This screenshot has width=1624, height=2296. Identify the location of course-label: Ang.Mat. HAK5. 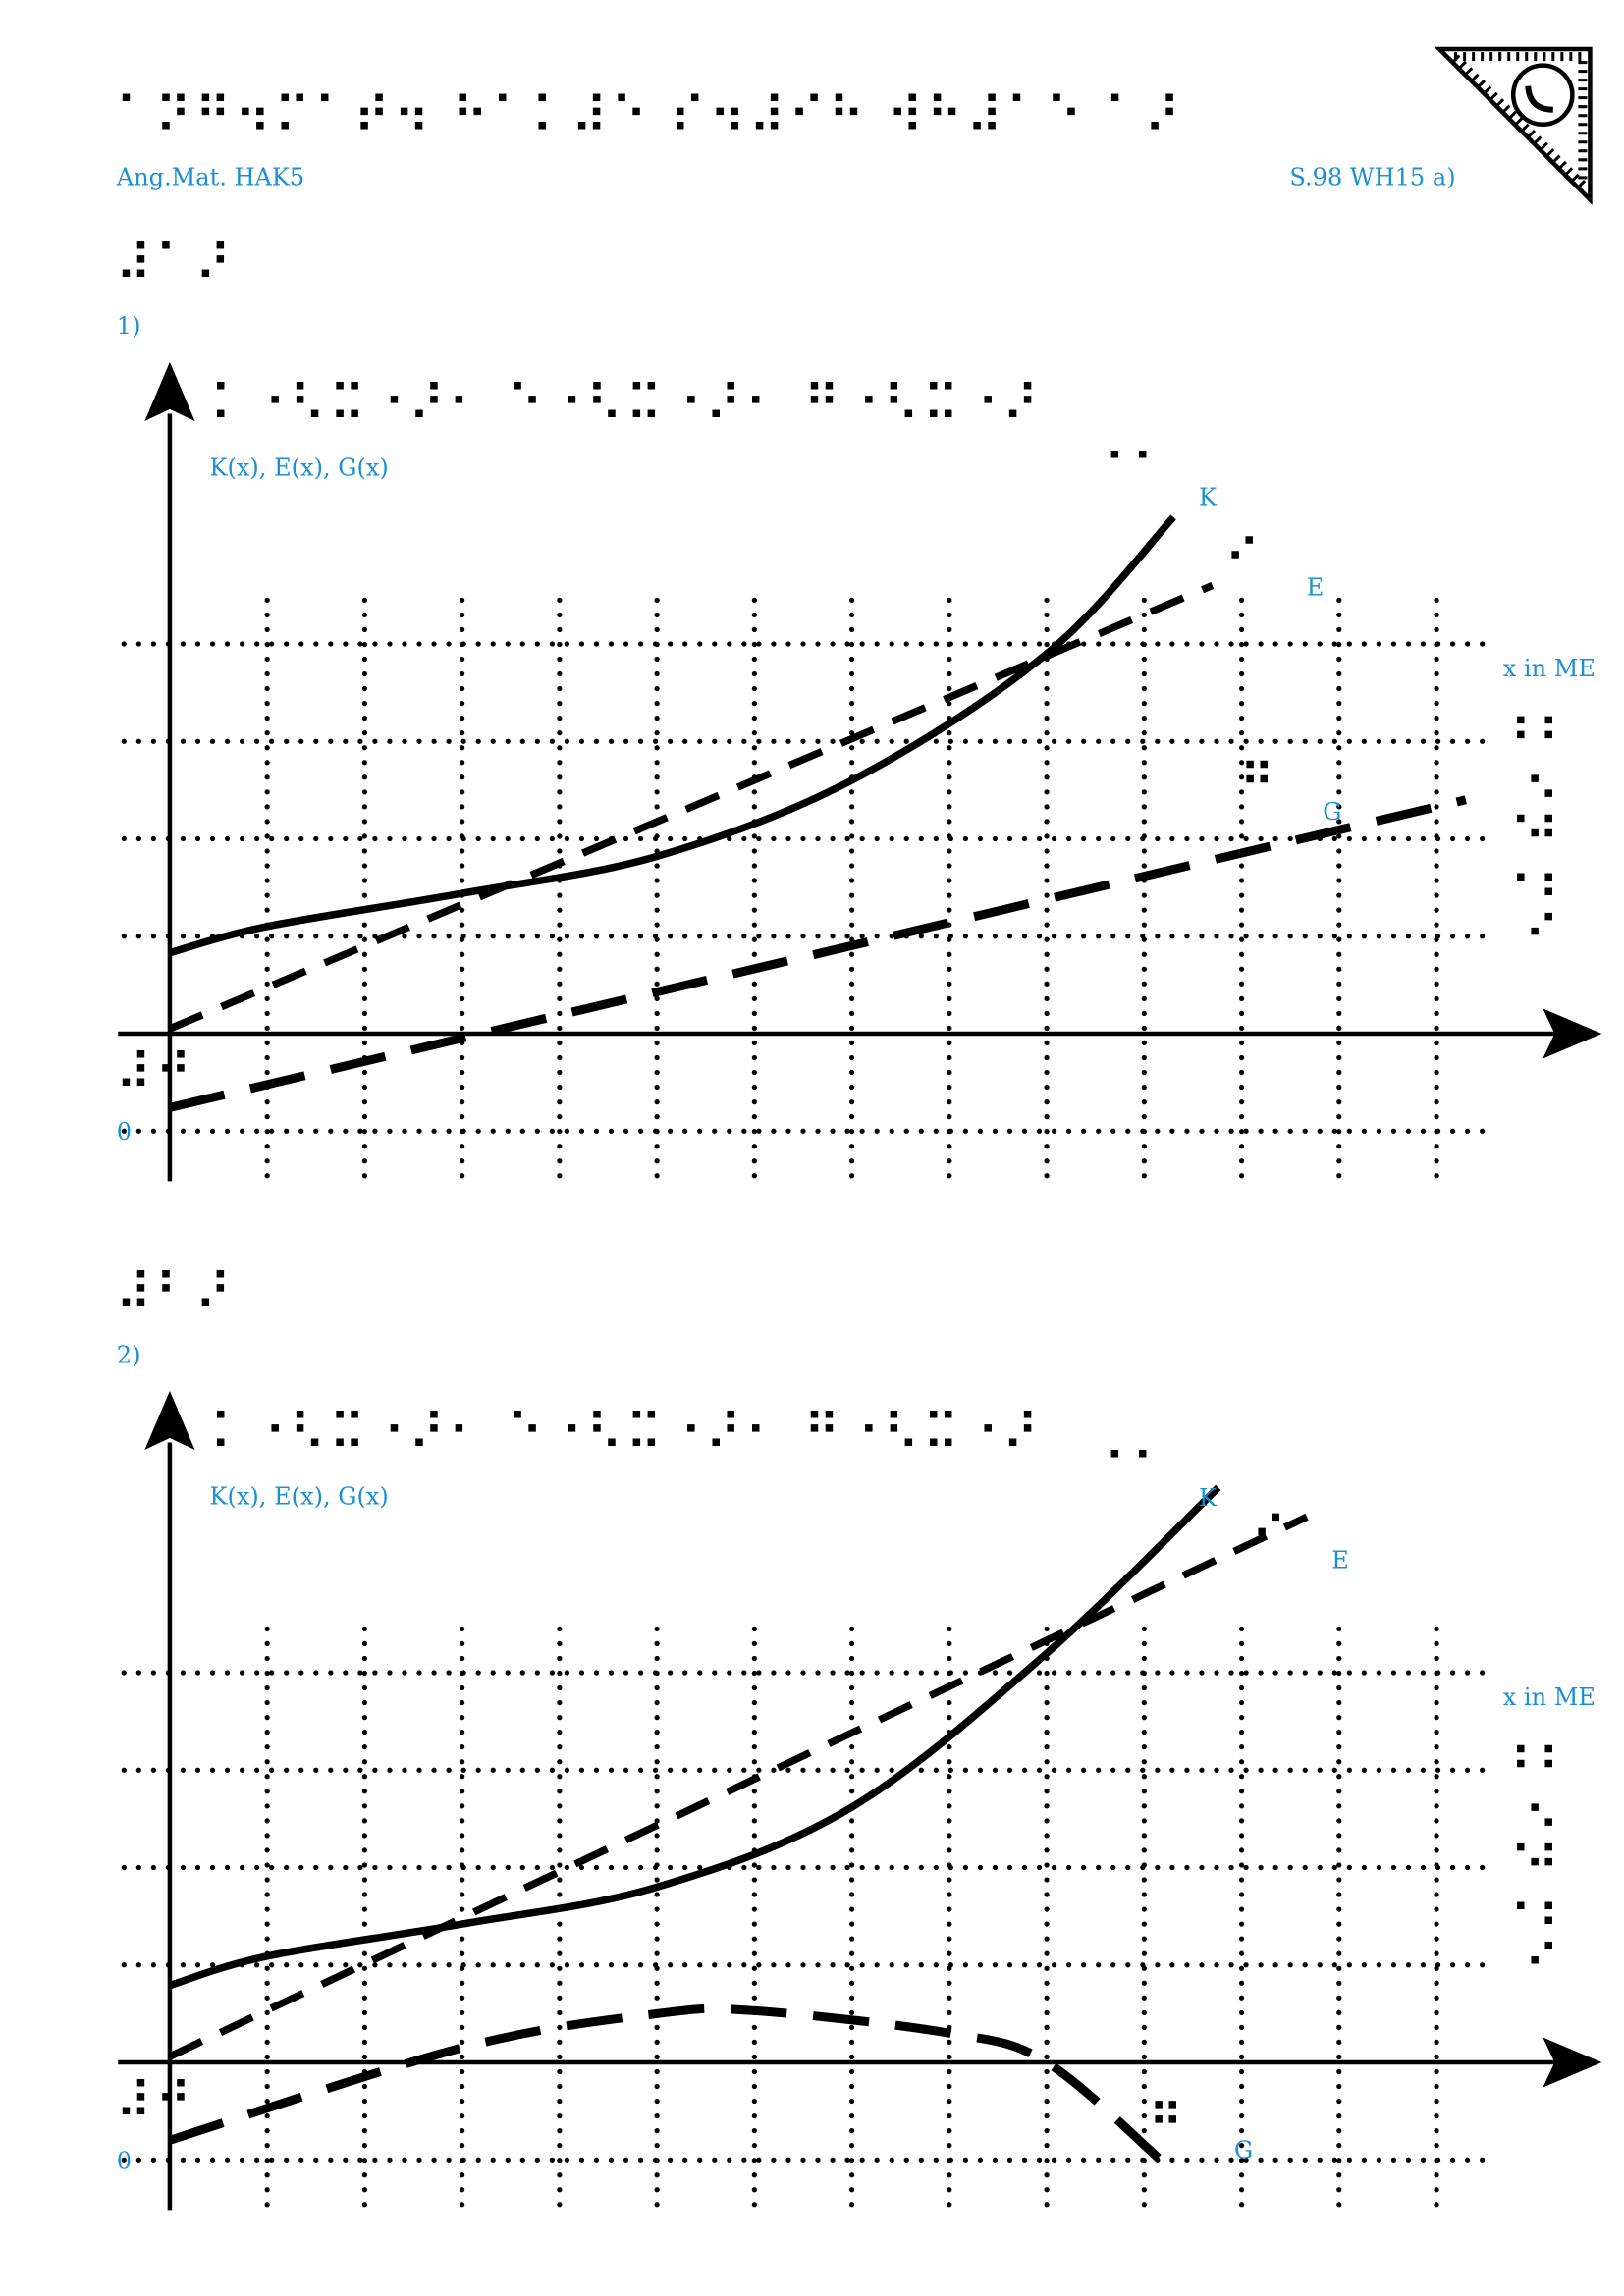
(210, 177).